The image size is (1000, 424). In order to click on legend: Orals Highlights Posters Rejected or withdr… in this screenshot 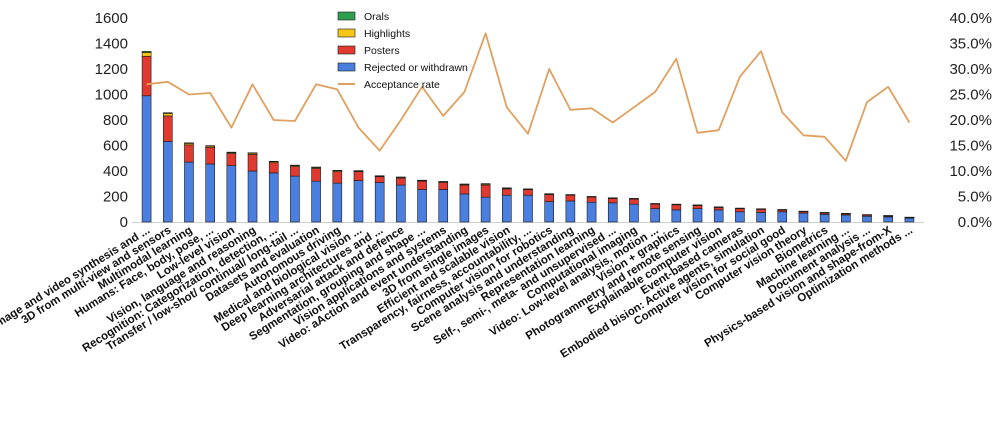, I will do `click(402, 51)`.